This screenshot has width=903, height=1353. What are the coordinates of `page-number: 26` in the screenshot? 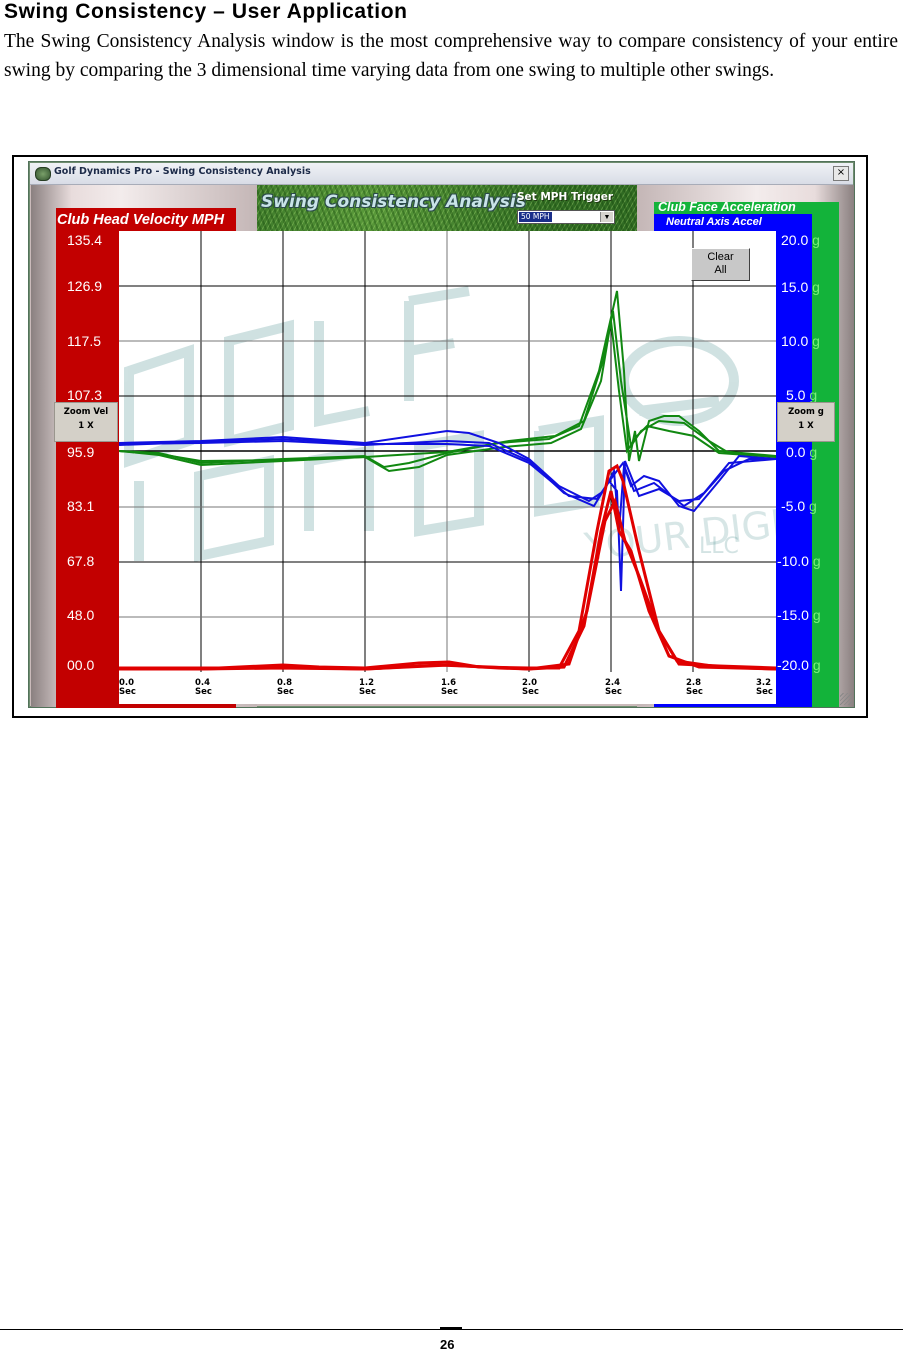 It's located at (447, 1344).